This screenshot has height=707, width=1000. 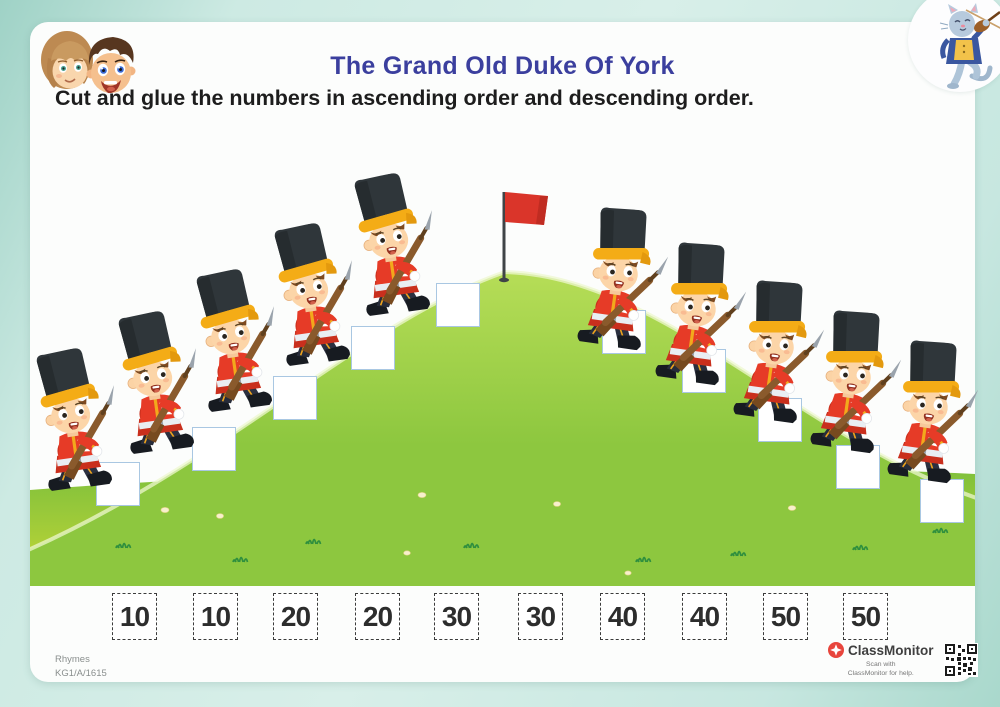 What do you see at coordinates (880, 674) in the screenshot?
I see `brand-tagline: ClassMonitor for help.` at bounding box center [880, 674].